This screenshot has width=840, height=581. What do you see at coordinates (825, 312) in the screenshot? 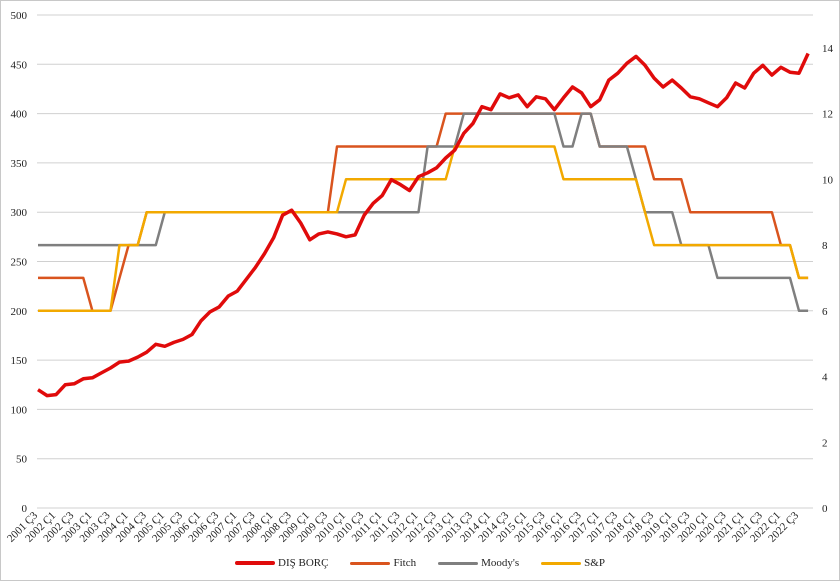
I see `y2-tick-label: 6` at bounding box center [825, 312].